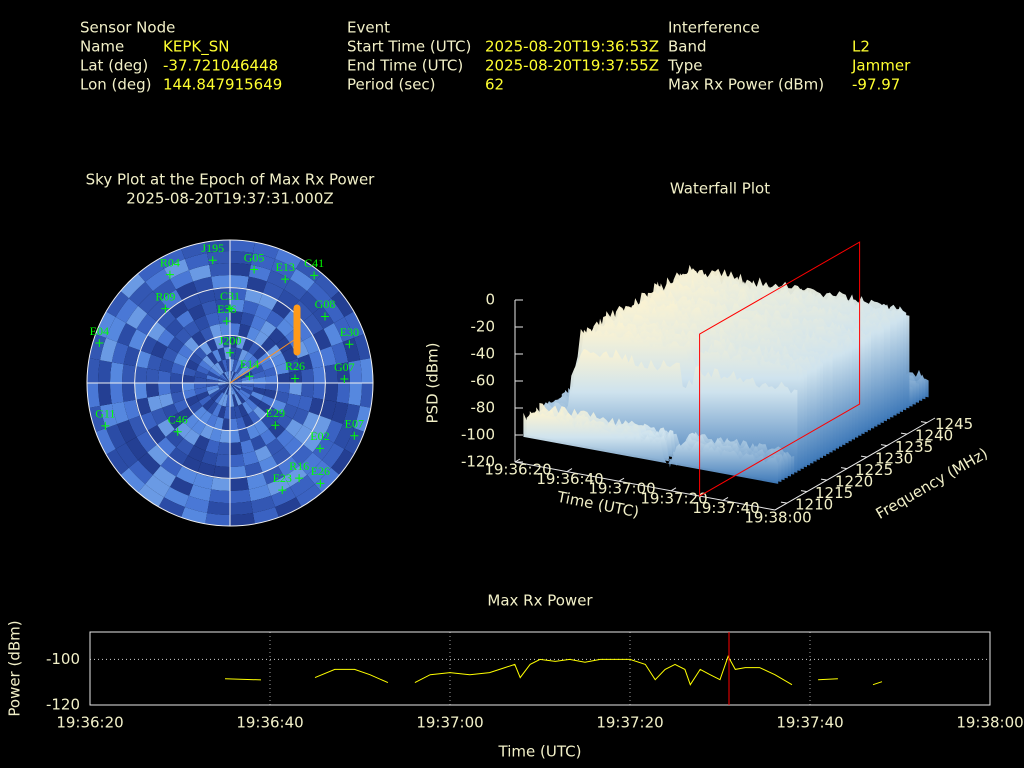 Image resolution: width=1024 pixels, height=768 pixels. I want to click on z-tick-label: -20, so click(483, 327).